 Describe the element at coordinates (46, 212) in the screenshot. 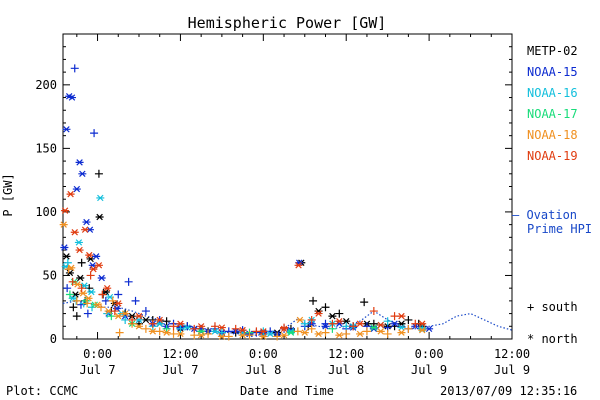

I see `y-tick-label: 100` at that location.